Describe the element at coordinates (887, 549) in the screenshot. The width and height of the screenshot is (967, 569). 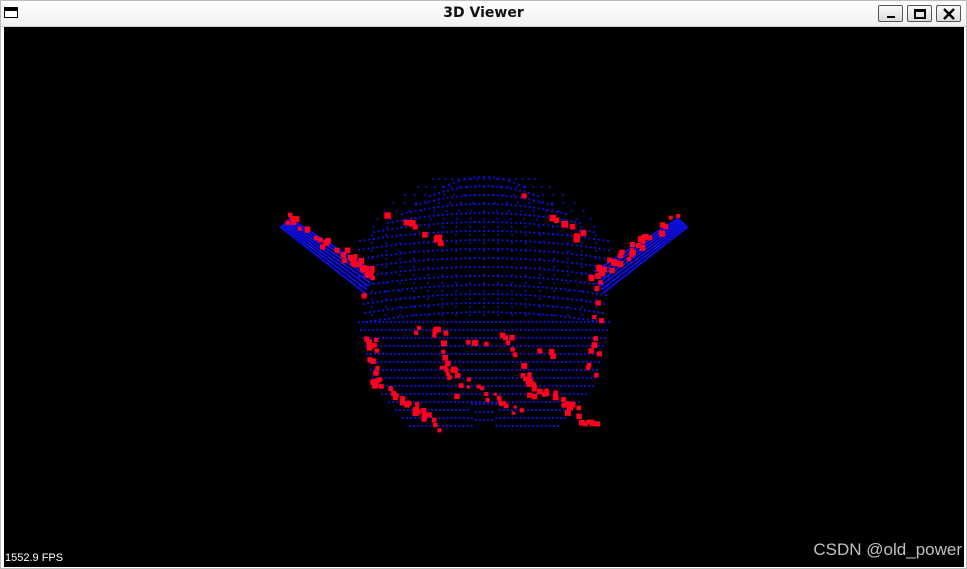
I see `watermark-text: CSDN @old_power` at that location.